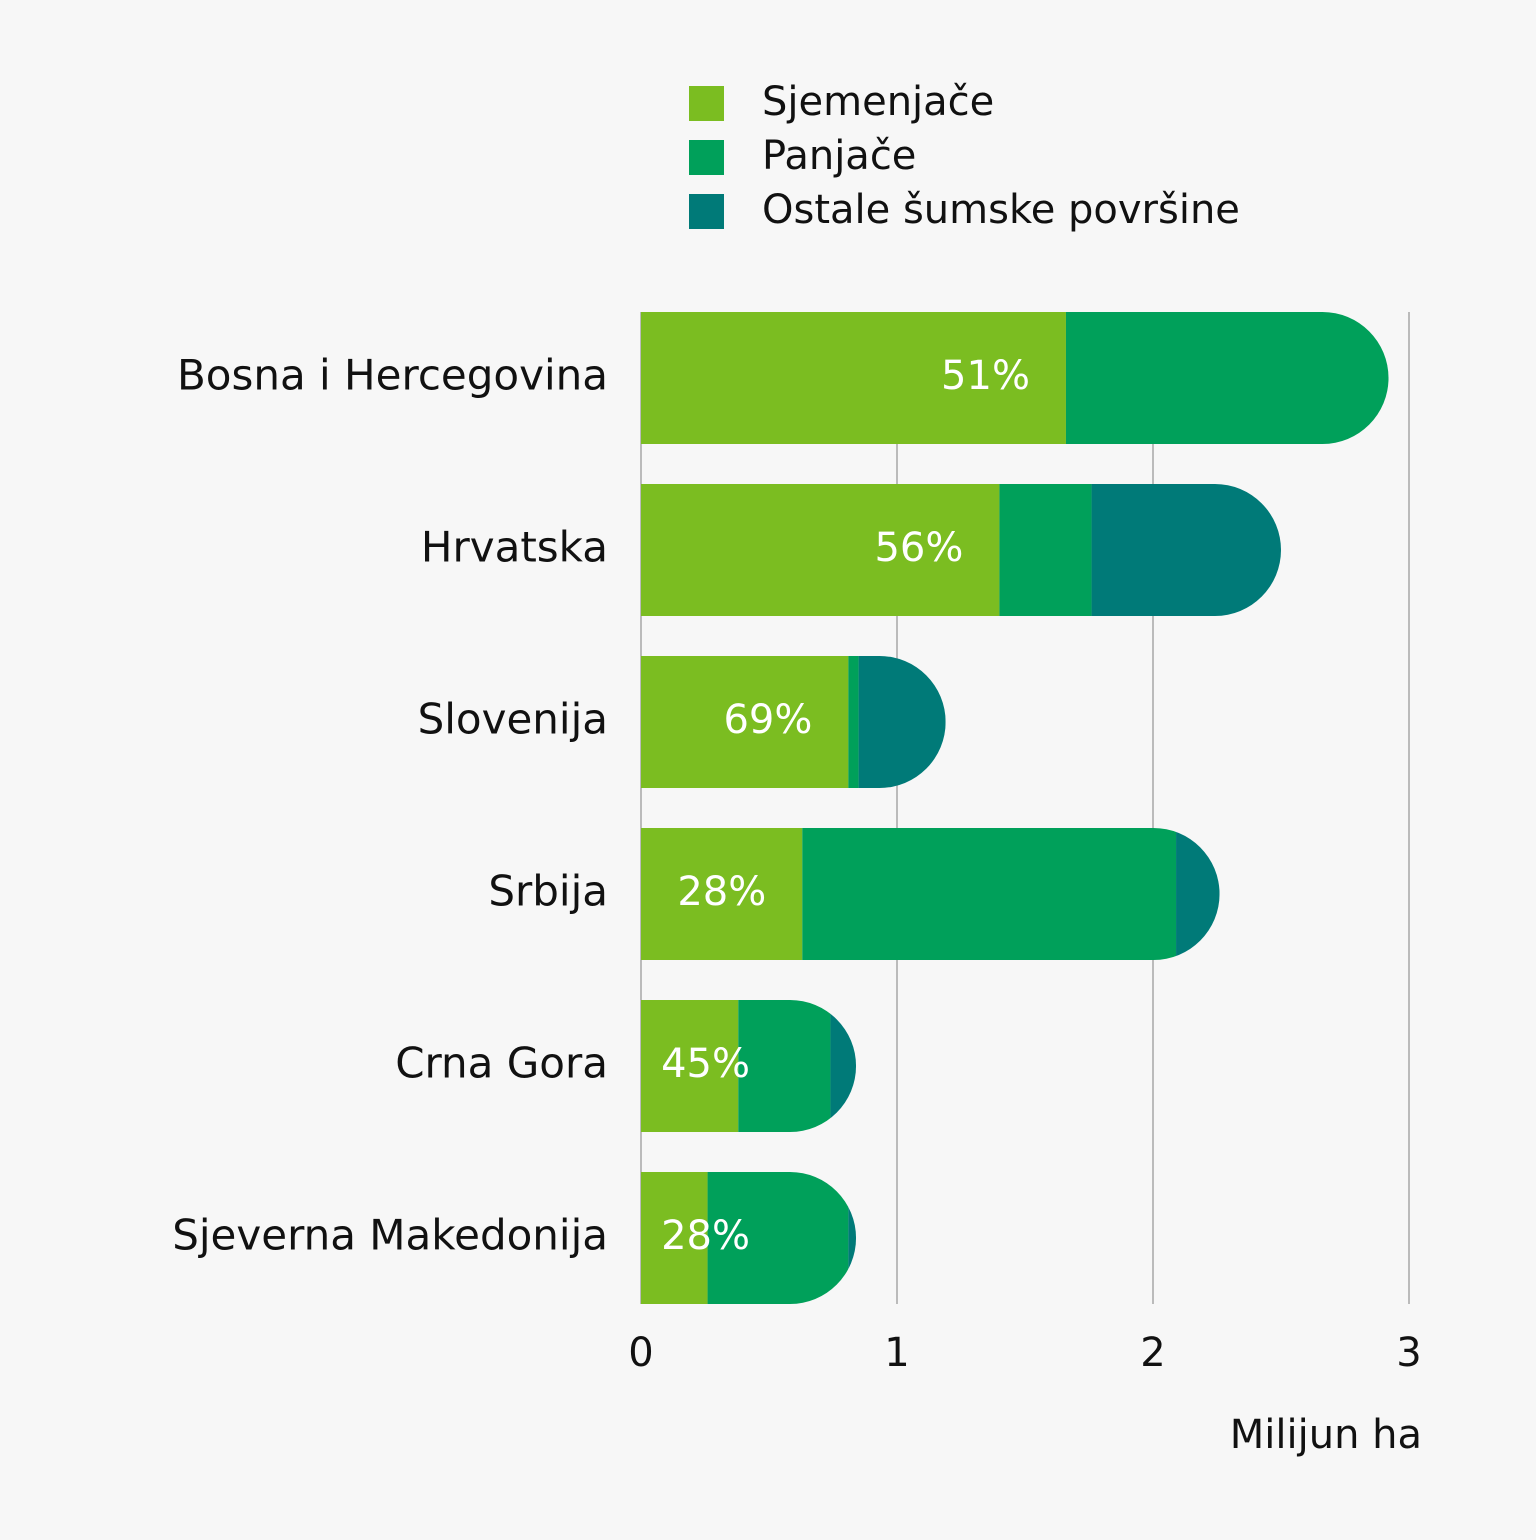 The image size is (1536, 1540). Describe the element at coordinates (767, 720) in the screenshot. I see `share-label: 69%` at that location.